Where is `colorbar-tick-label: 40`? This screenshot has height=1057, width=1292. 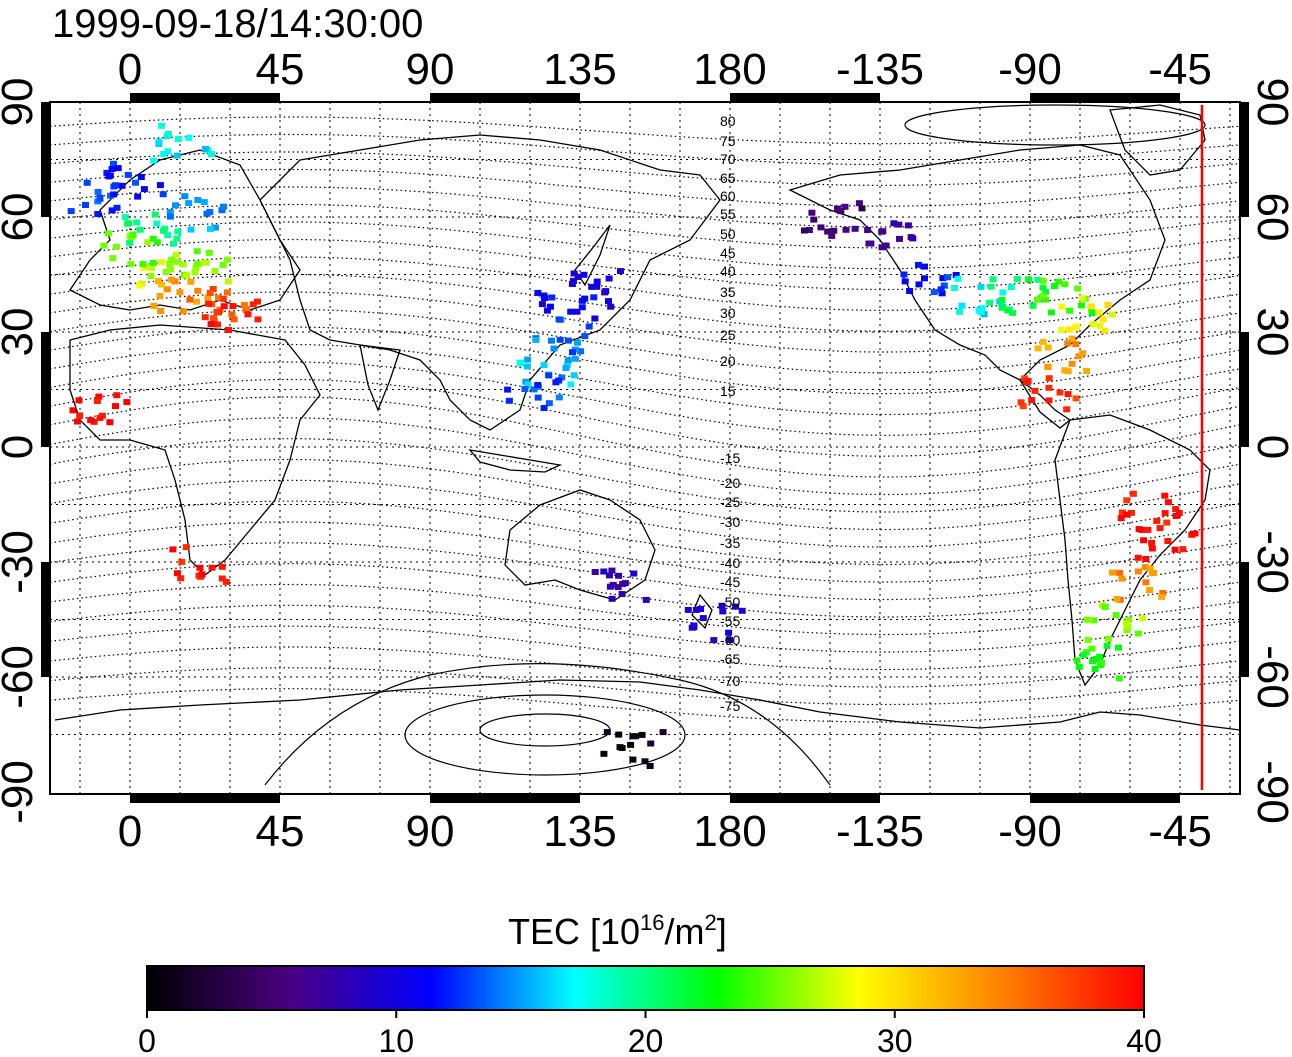
colorbar-tick-label: 40 is located at coordinates (1144, 1040).